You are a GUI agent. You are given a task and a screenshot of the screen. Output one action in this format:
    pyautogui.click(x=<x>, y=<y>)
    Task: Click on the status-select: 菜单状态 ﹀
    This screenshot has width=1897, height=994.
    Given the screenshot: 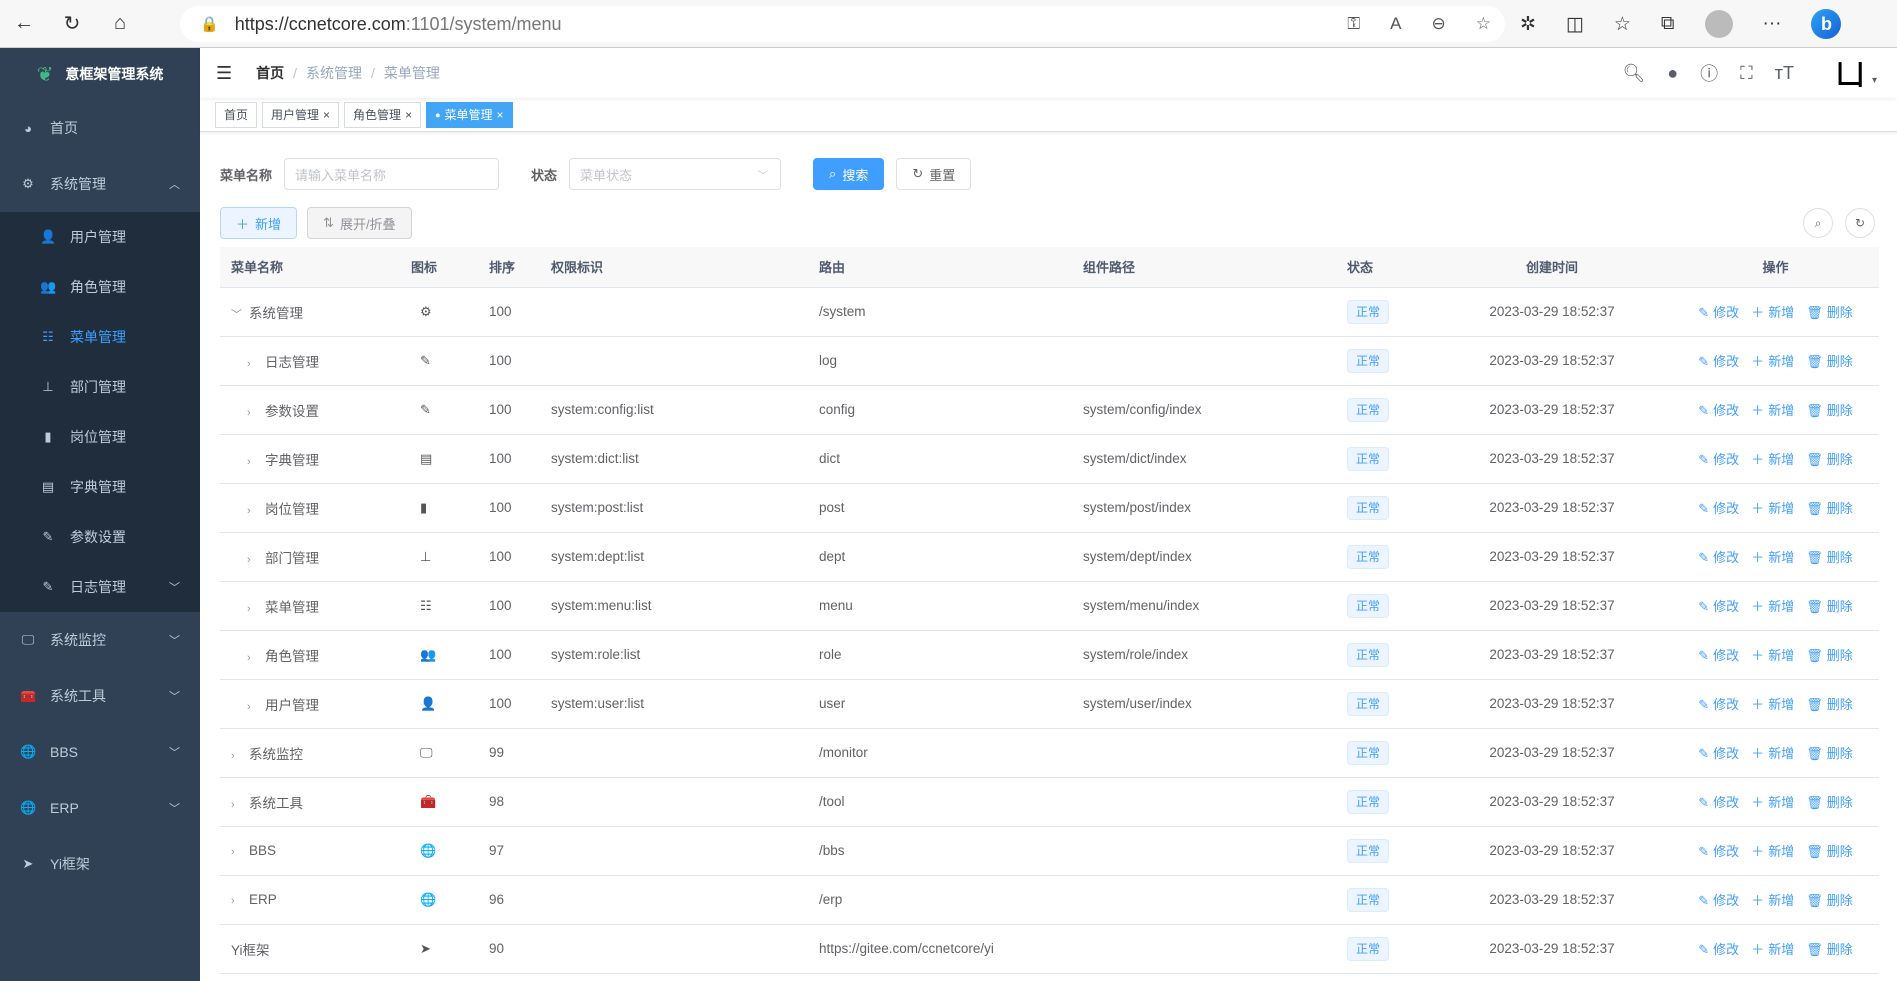 What is the action you would take?
    pyautogui.click(x=675, y=174)
    